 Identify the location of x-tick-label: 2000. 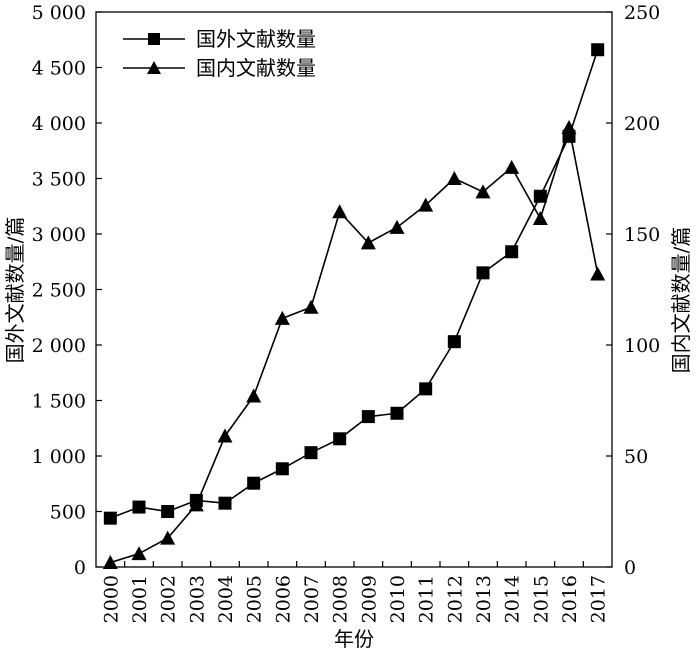
(111, 599).